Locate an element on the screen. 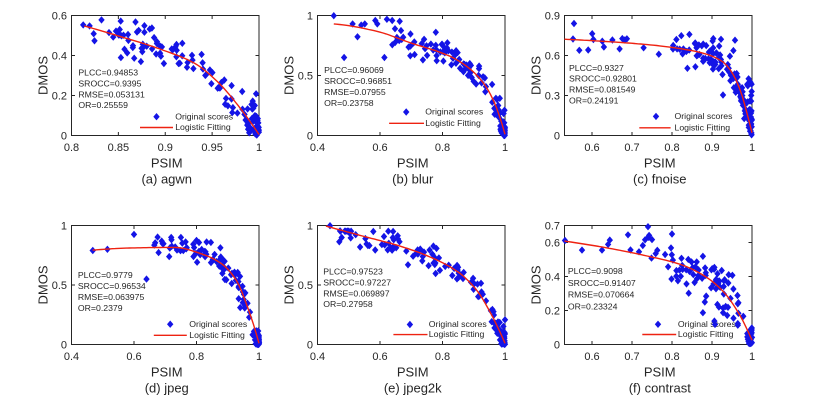  svg-text: OR=0.23324 is located at coordinates (593, 306).